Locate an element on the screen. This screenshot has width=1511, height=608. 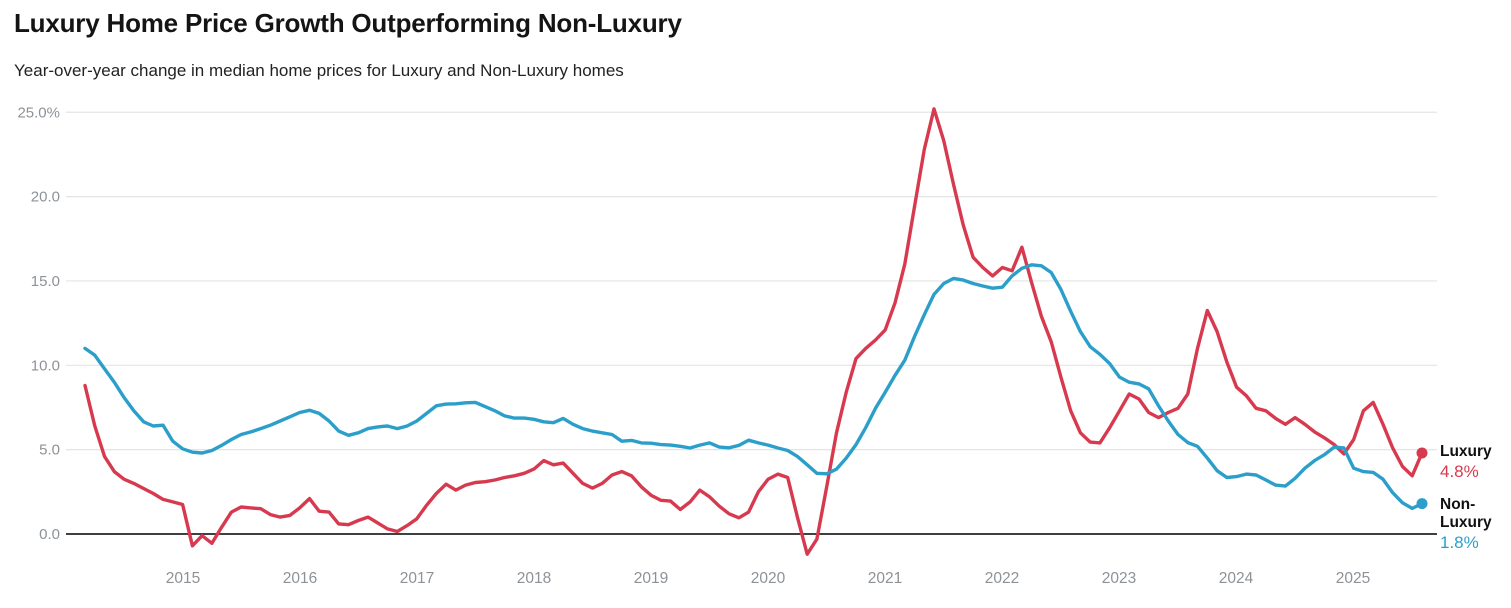
non-luxury-end-dot is located at coordinates (1422, 504).